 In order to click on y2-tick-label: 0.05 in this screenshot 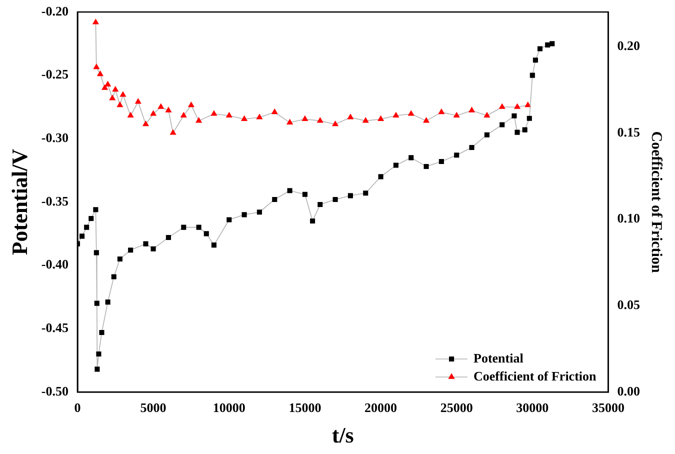, I will do `click(628, 304)`.